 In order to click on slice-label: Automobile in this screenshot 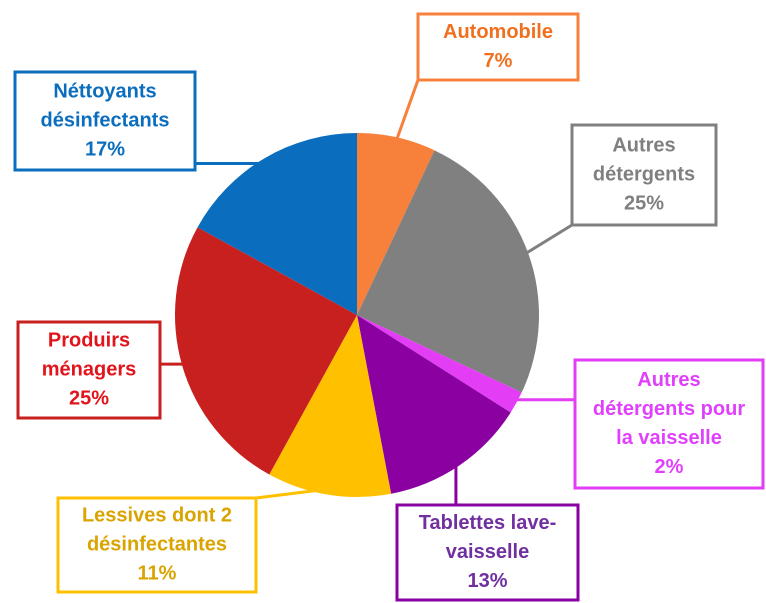, I will do `click(498, 32)`.